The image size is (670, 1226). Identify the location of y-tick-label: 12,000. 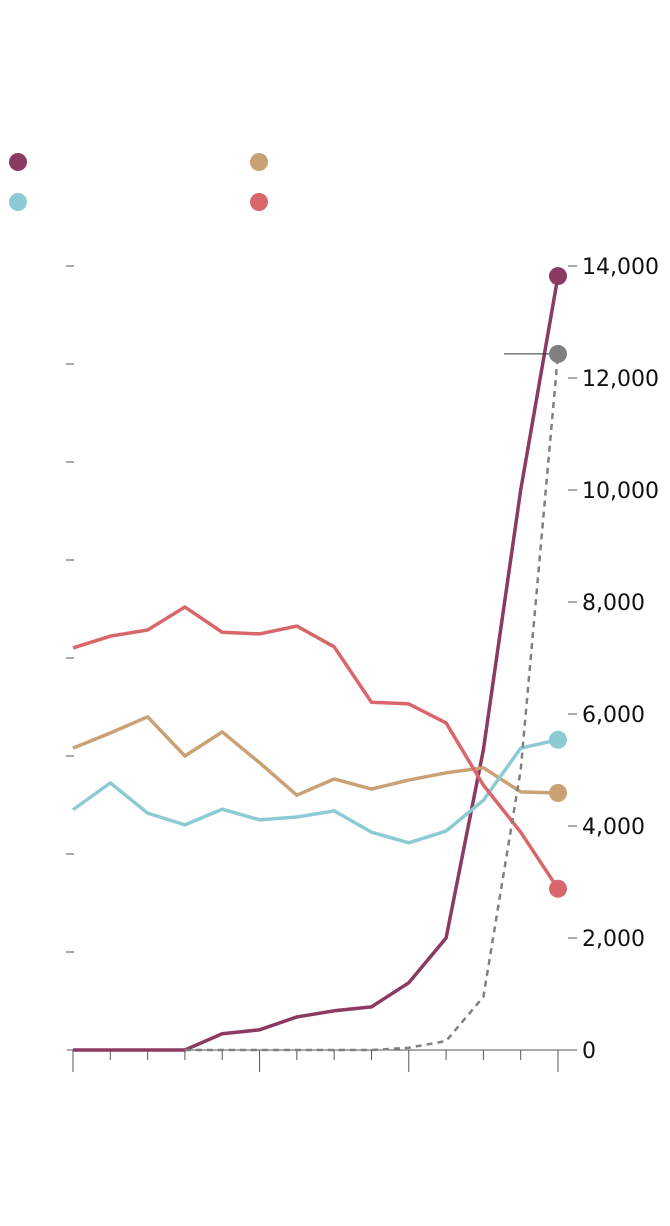
(620, 379).